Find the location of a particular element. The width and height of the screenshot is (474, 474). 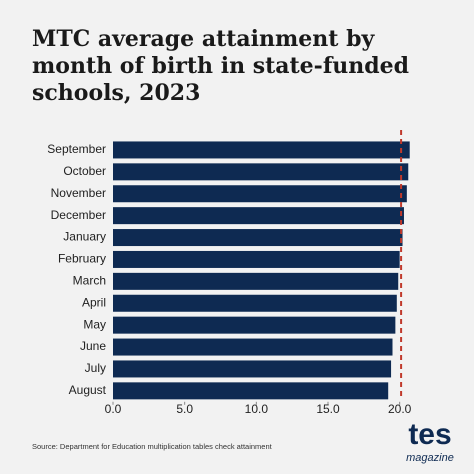

y-tick-label: January is located at coordinates (84, 237).